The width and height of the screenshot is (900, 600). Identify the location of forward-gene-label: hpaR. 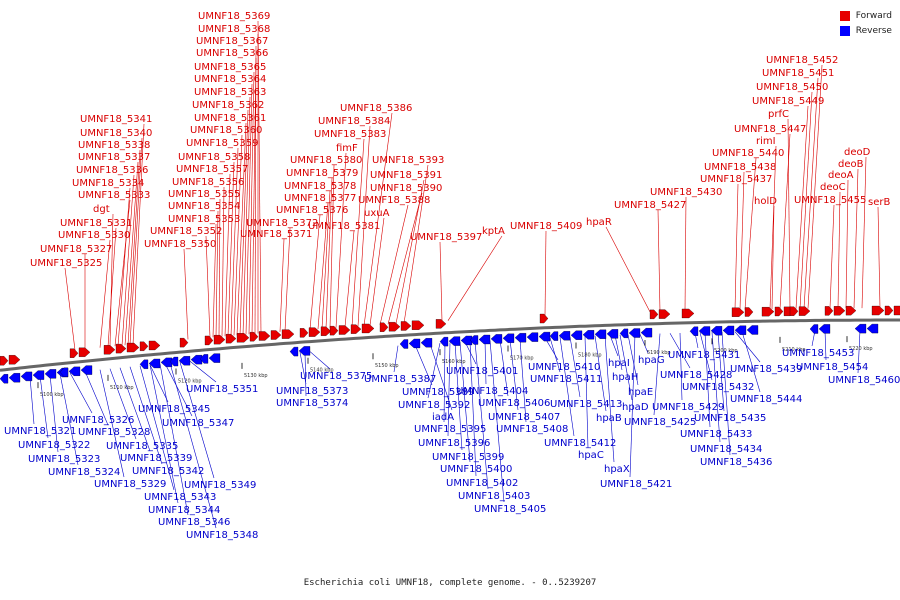
(599, 222).